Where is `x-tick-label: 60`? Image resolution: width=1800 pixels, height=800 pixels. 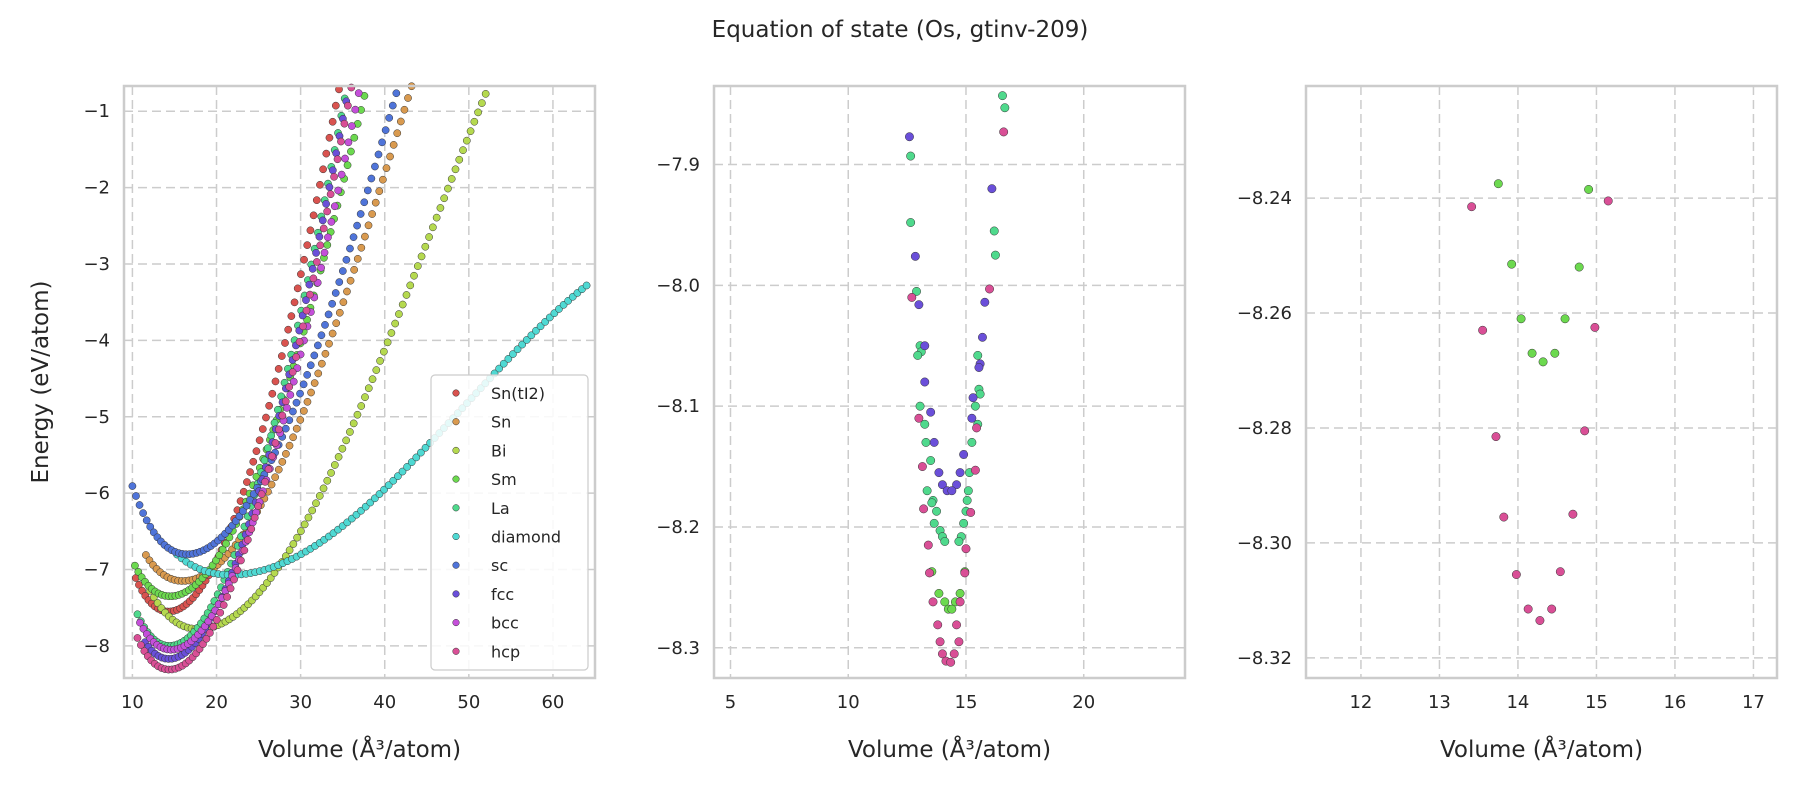 x-tick-label: 60 is located at coordinates (552, 702).